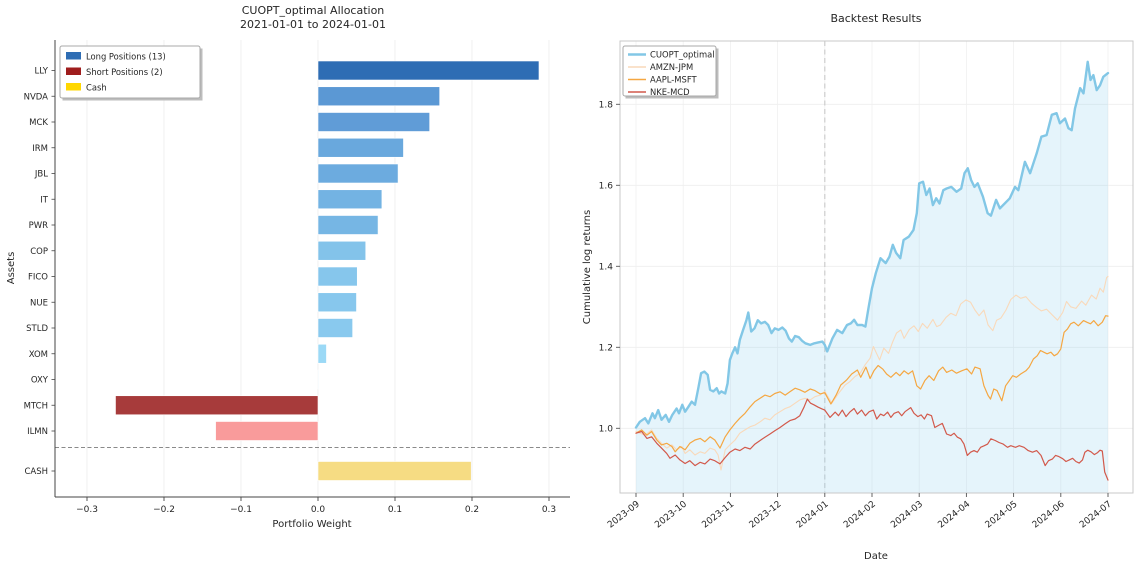  I want to click on xtick-label-2023-12: 2023-12, so click(766, 514).